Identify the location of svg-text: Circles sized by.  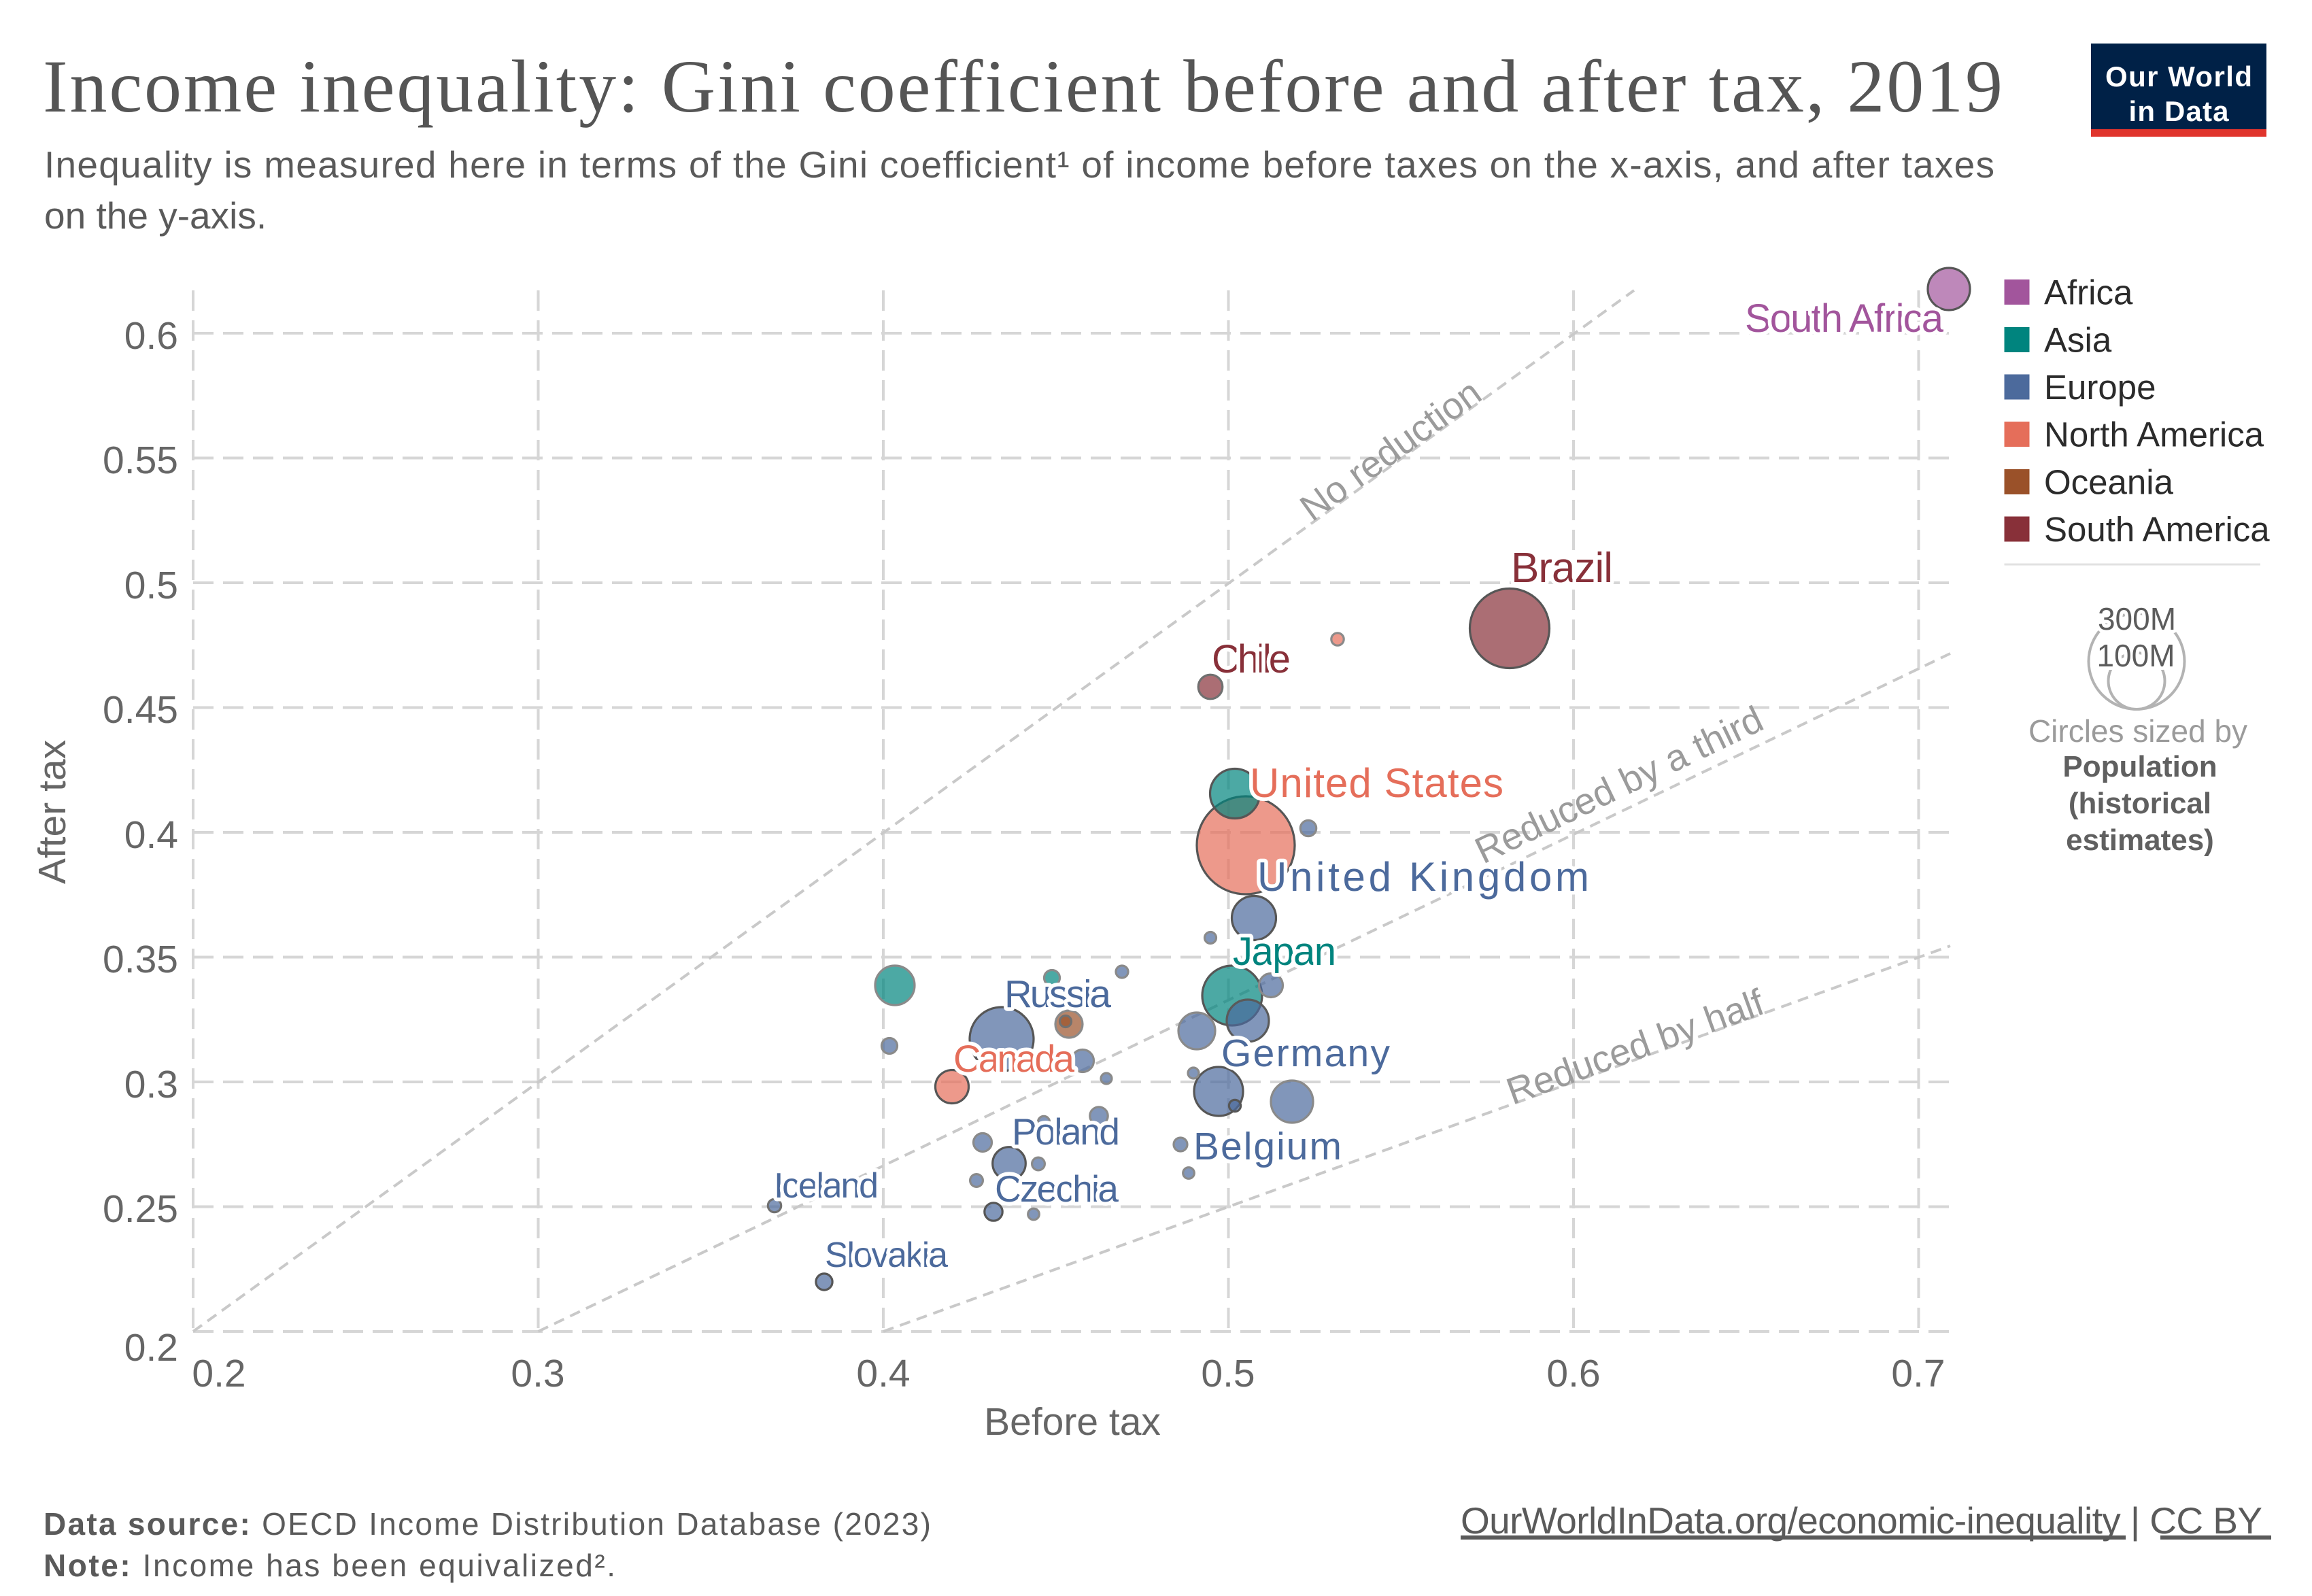
(2137, 731).